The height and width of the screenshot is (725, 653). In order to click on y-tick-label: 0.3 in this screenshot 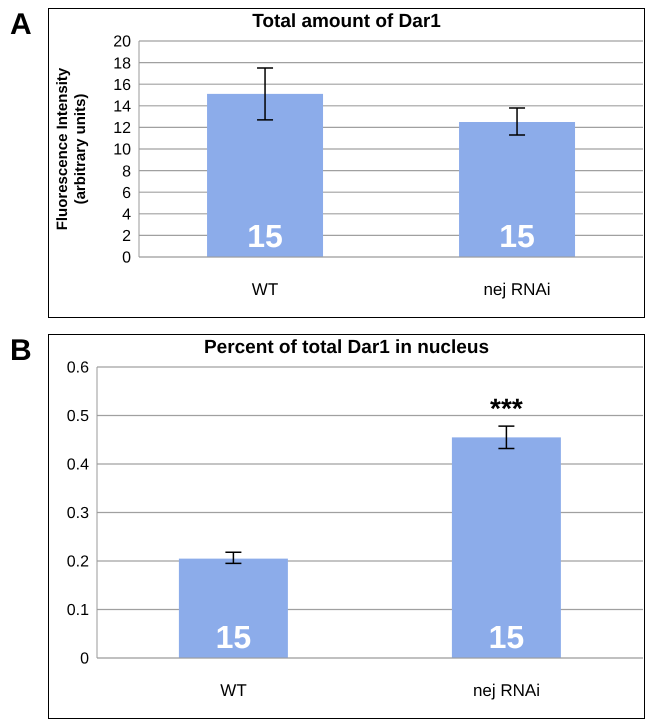, I will do `click(78, 513)`.